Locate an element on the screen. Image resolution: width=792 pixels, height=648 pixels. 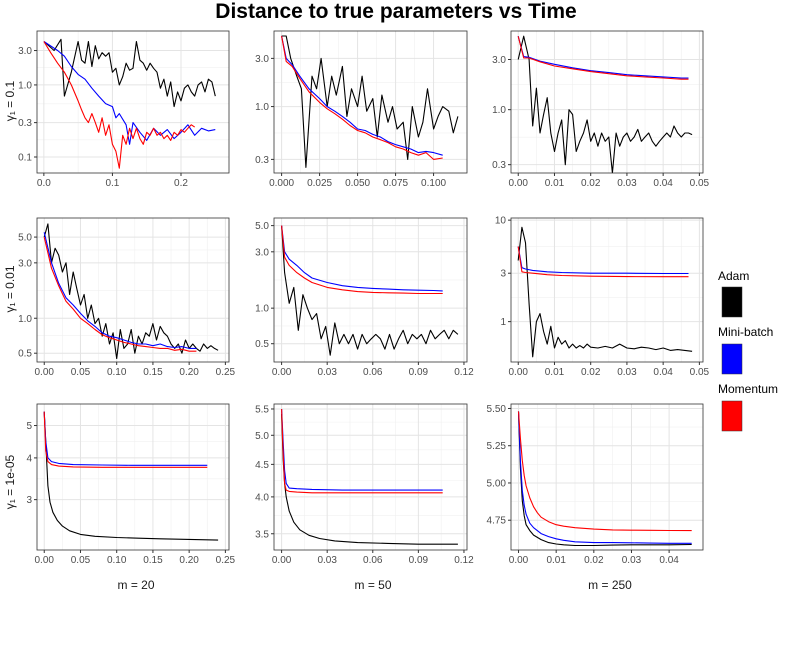
y-tick-label: 4.75 is located at coordinates (497, 521).